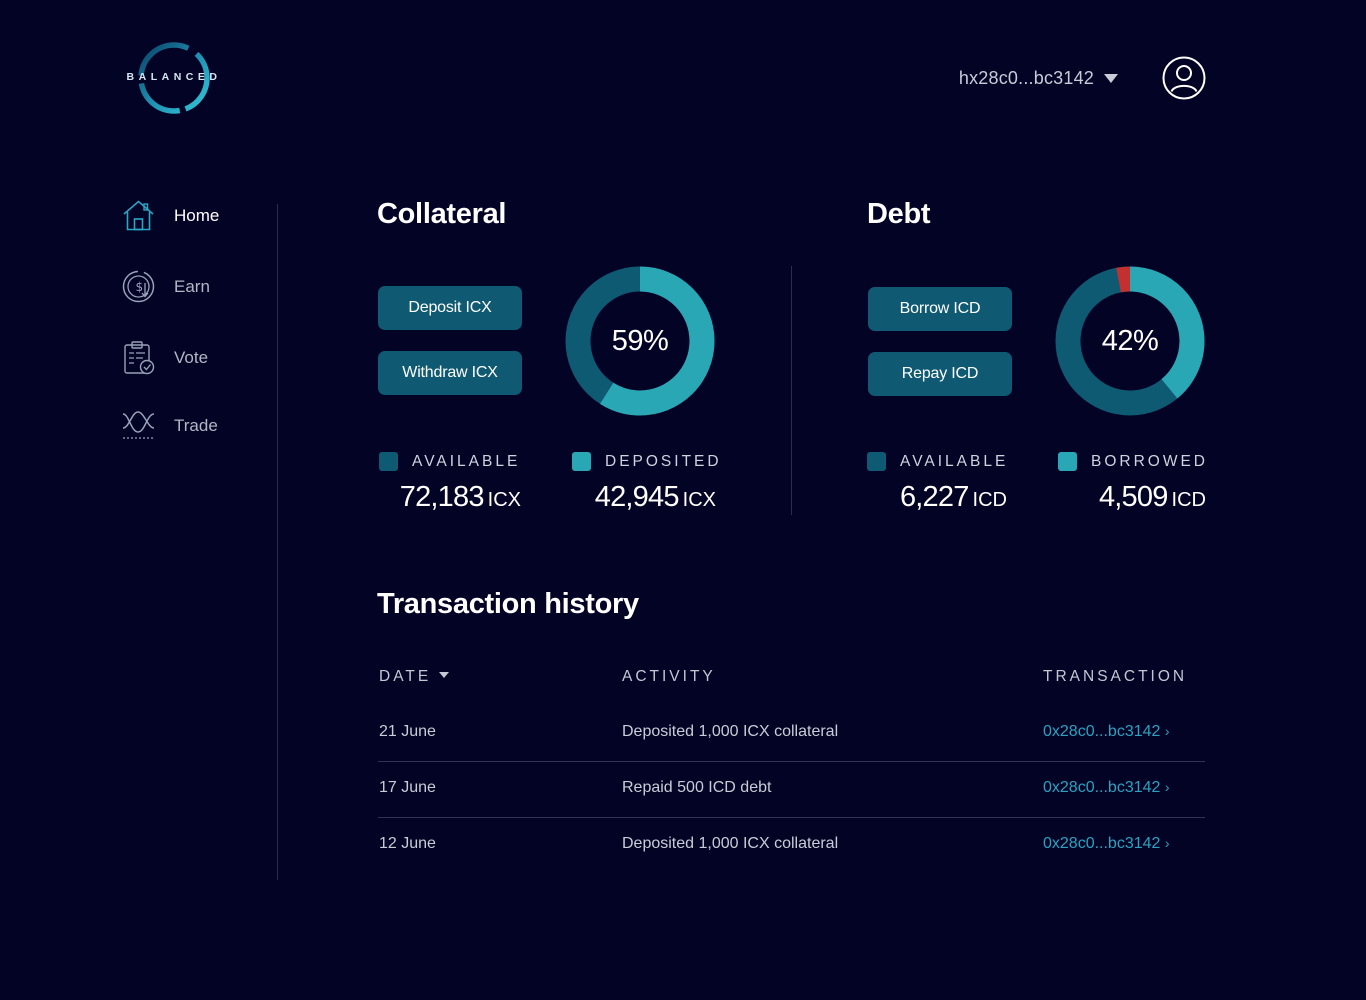 The width and height of the screenshot is (1366, 1000). Describe the element at coordinates (730, 843) in the screenshot. I see `row-3-activity: Deposited 1,000 ICX collateral` at that location.